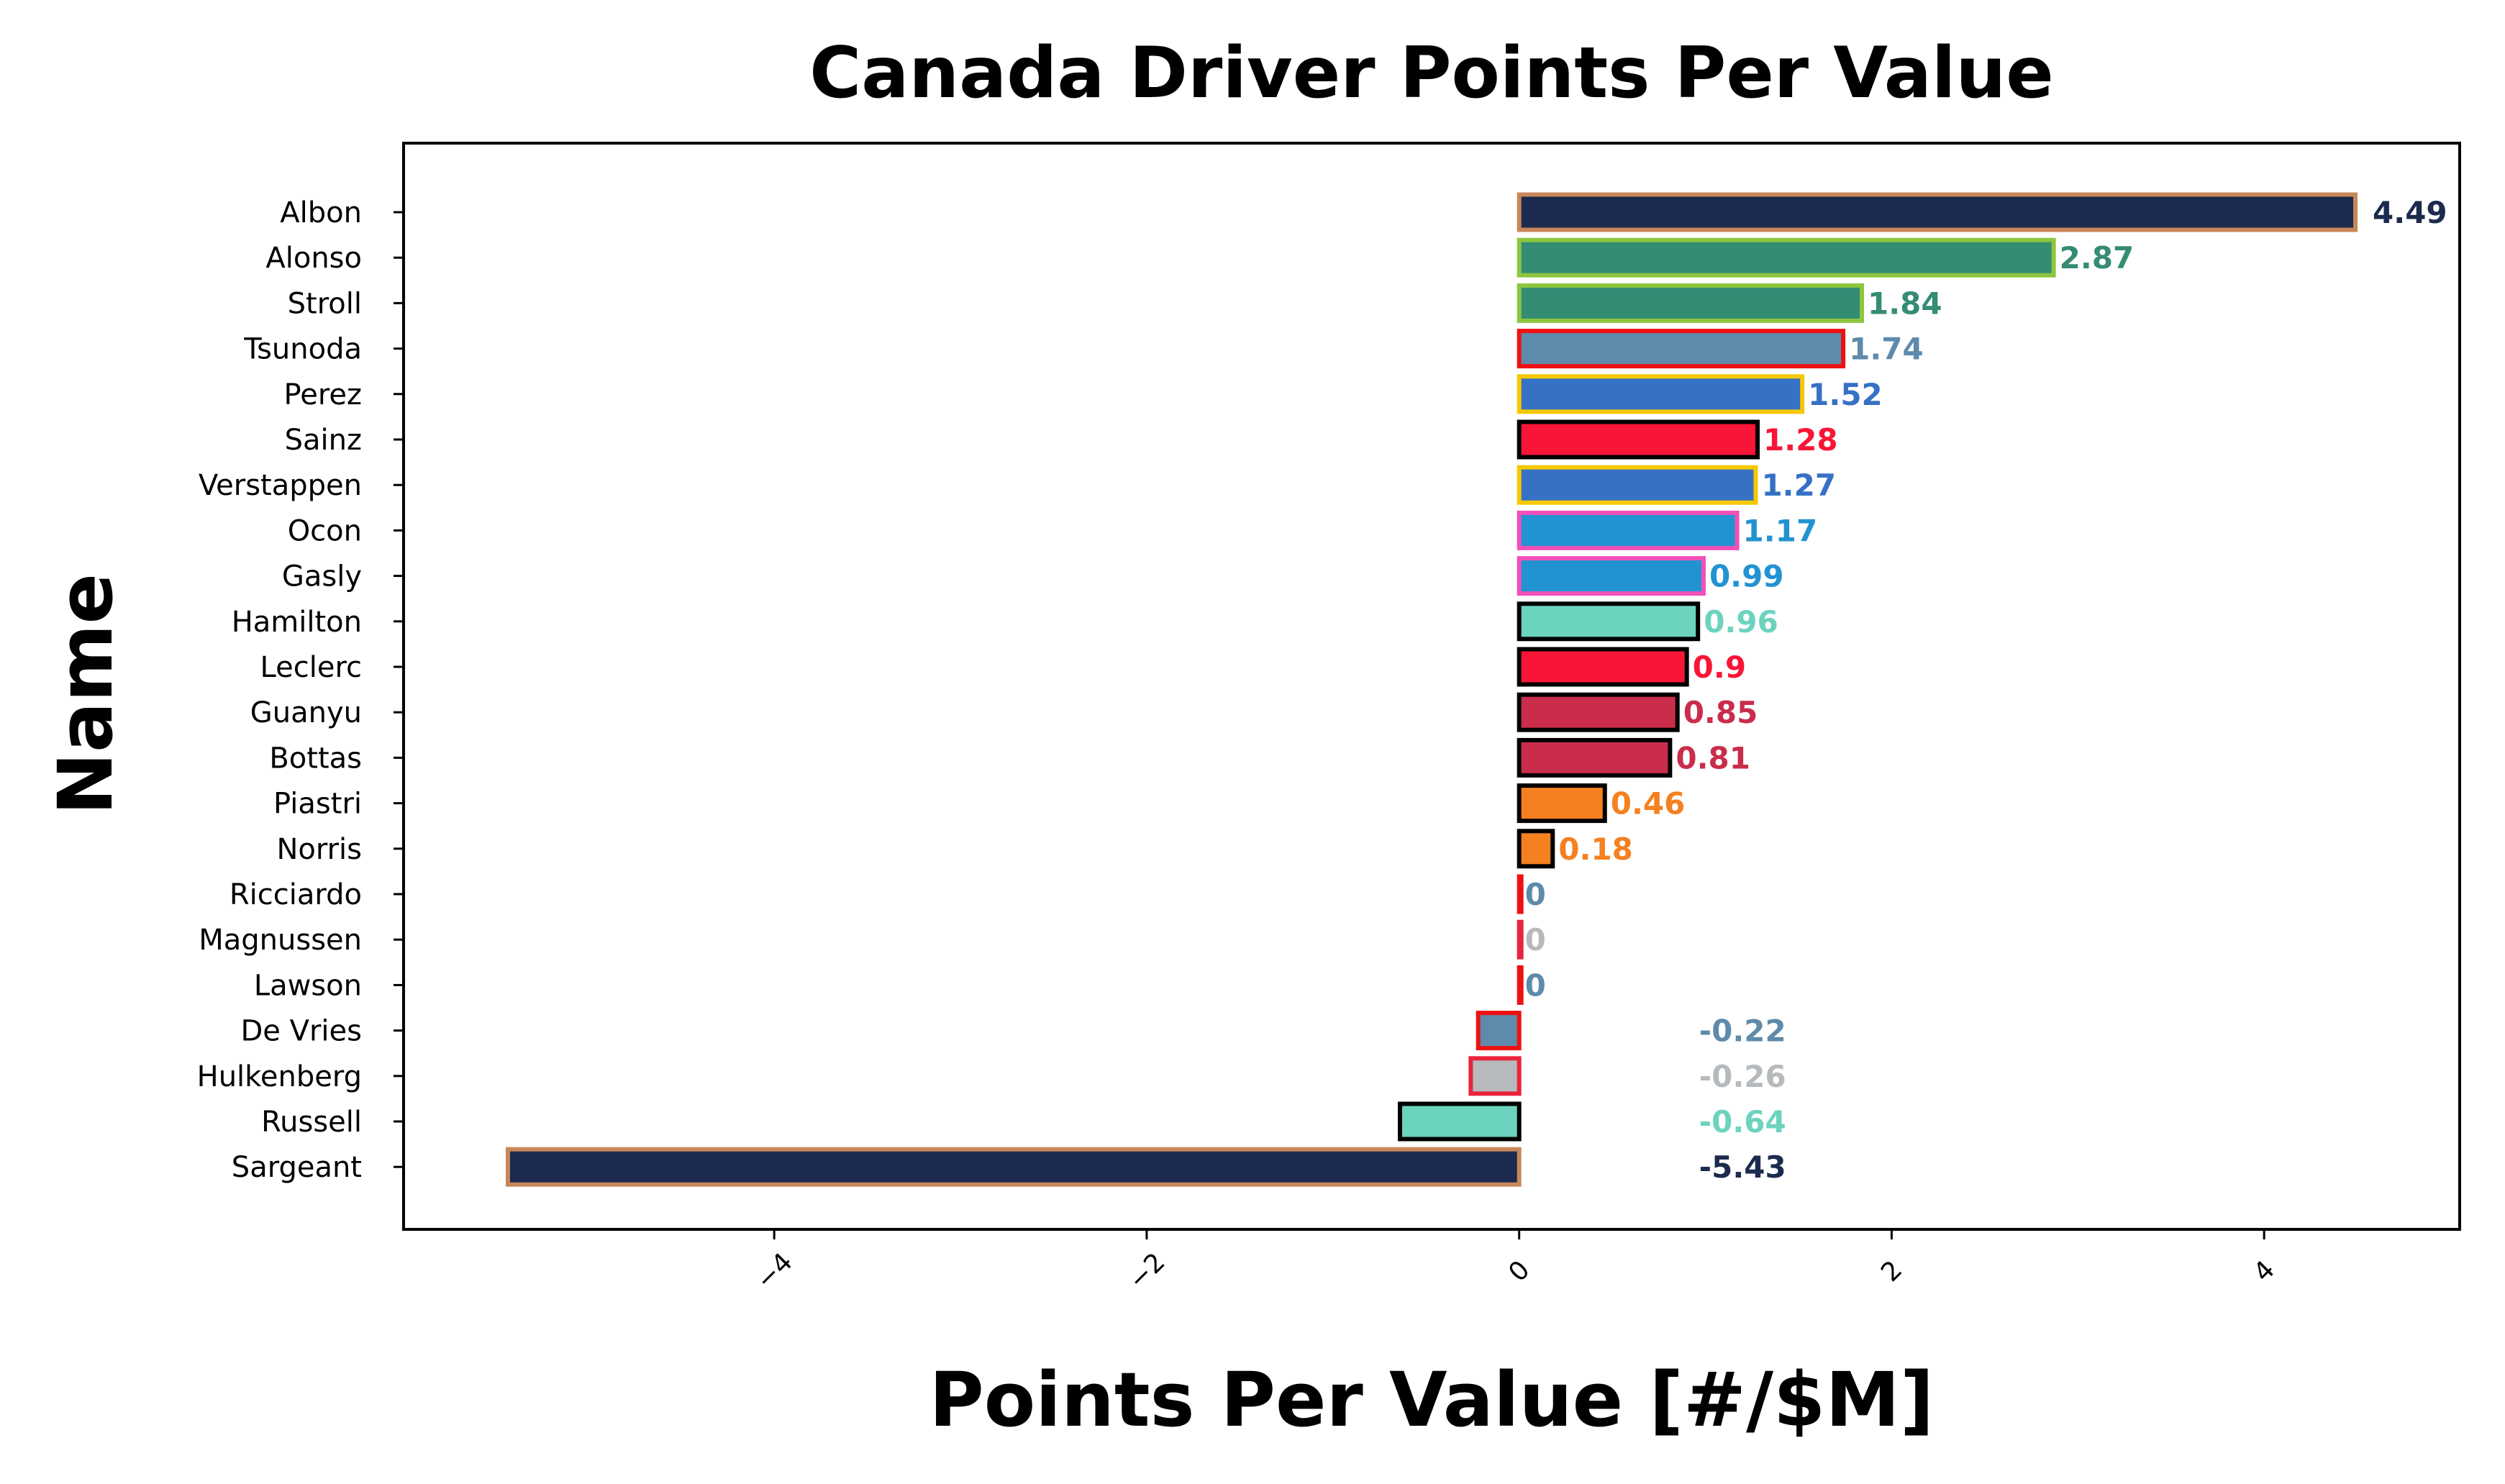  Describe the element at coordinates (1713, 757) in the screenshot. I see `data-label-bottas: 0.81` at that location.